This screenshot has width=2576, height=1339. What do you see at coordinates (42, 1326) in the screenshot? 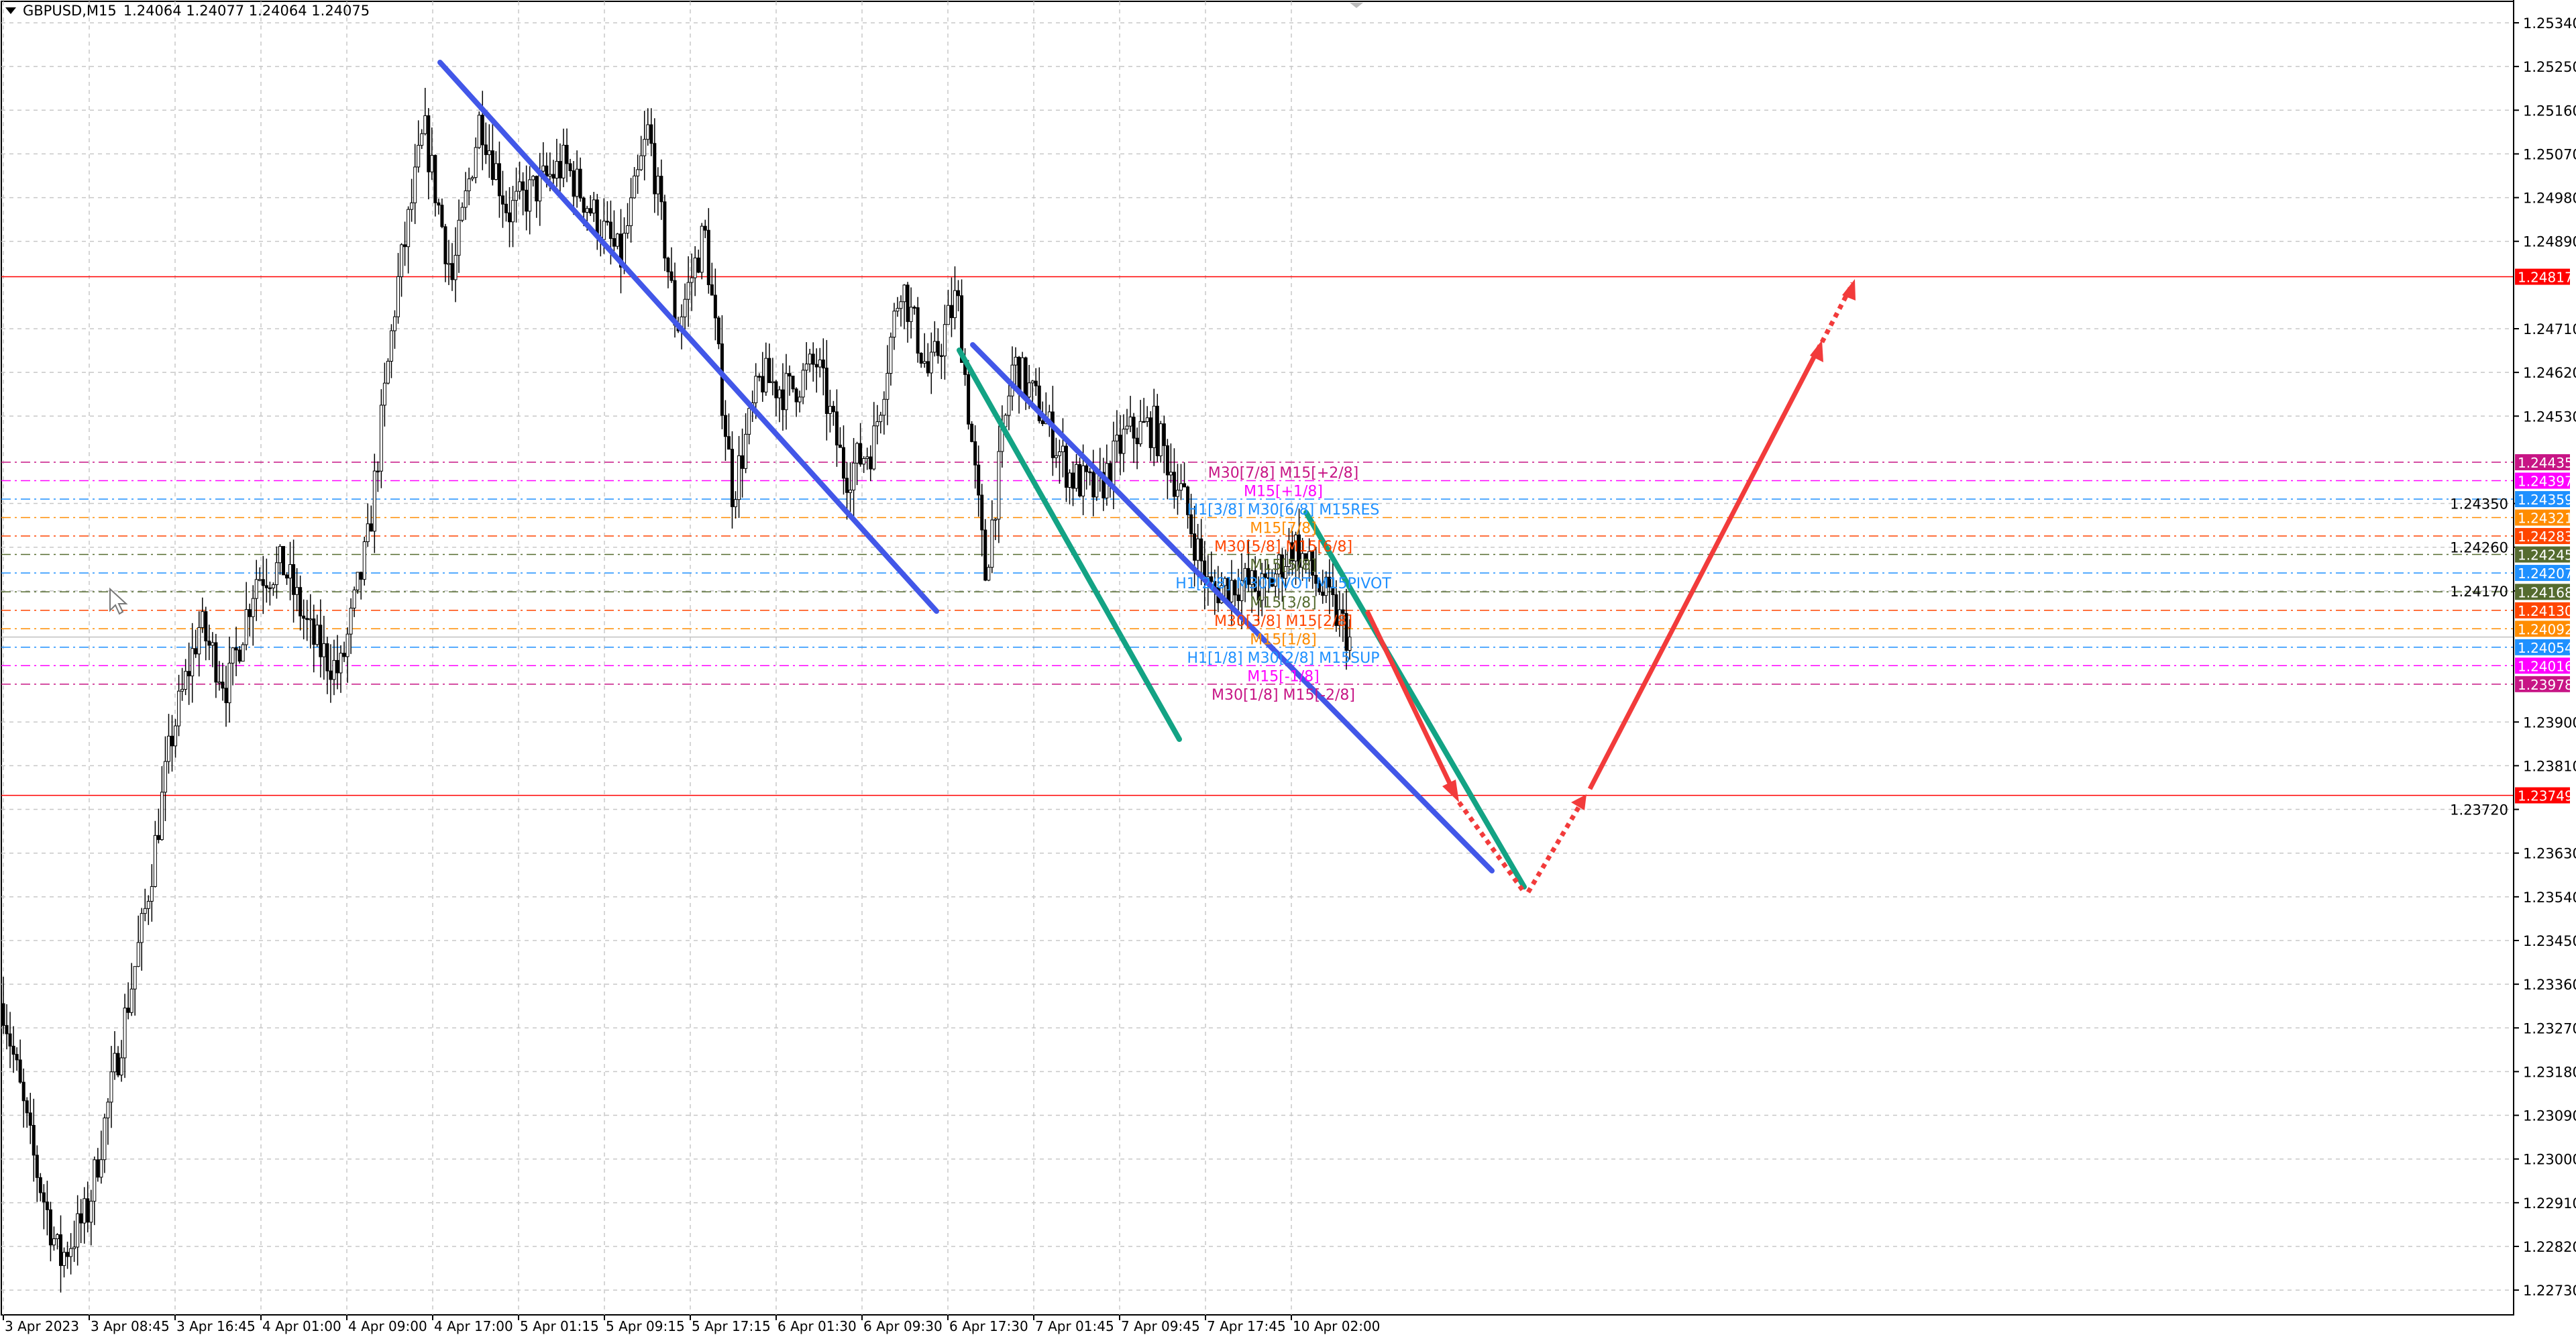
I see `time-tick-label: 3 Apr 2023` at bounding box center [42, 1326].